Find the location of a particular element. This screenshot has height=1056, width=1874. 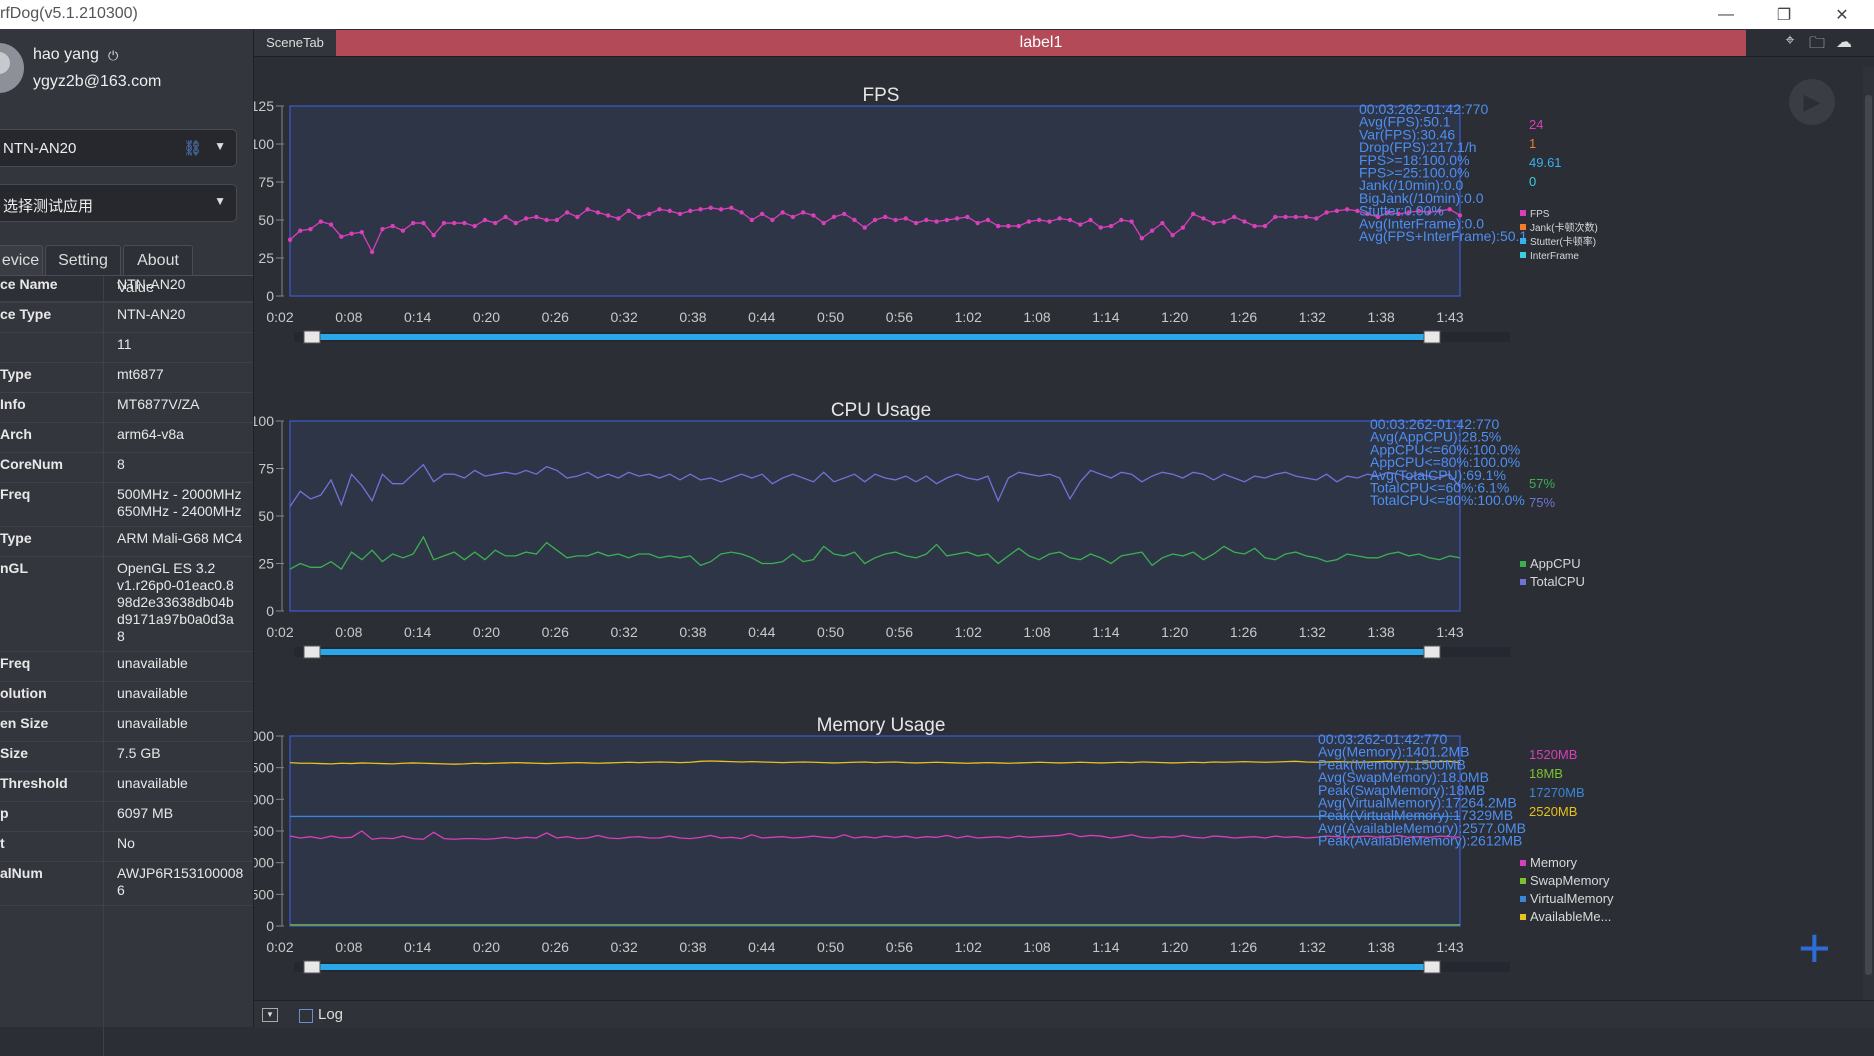

scrollbar-thumb is located at coordinates (1868, 535).